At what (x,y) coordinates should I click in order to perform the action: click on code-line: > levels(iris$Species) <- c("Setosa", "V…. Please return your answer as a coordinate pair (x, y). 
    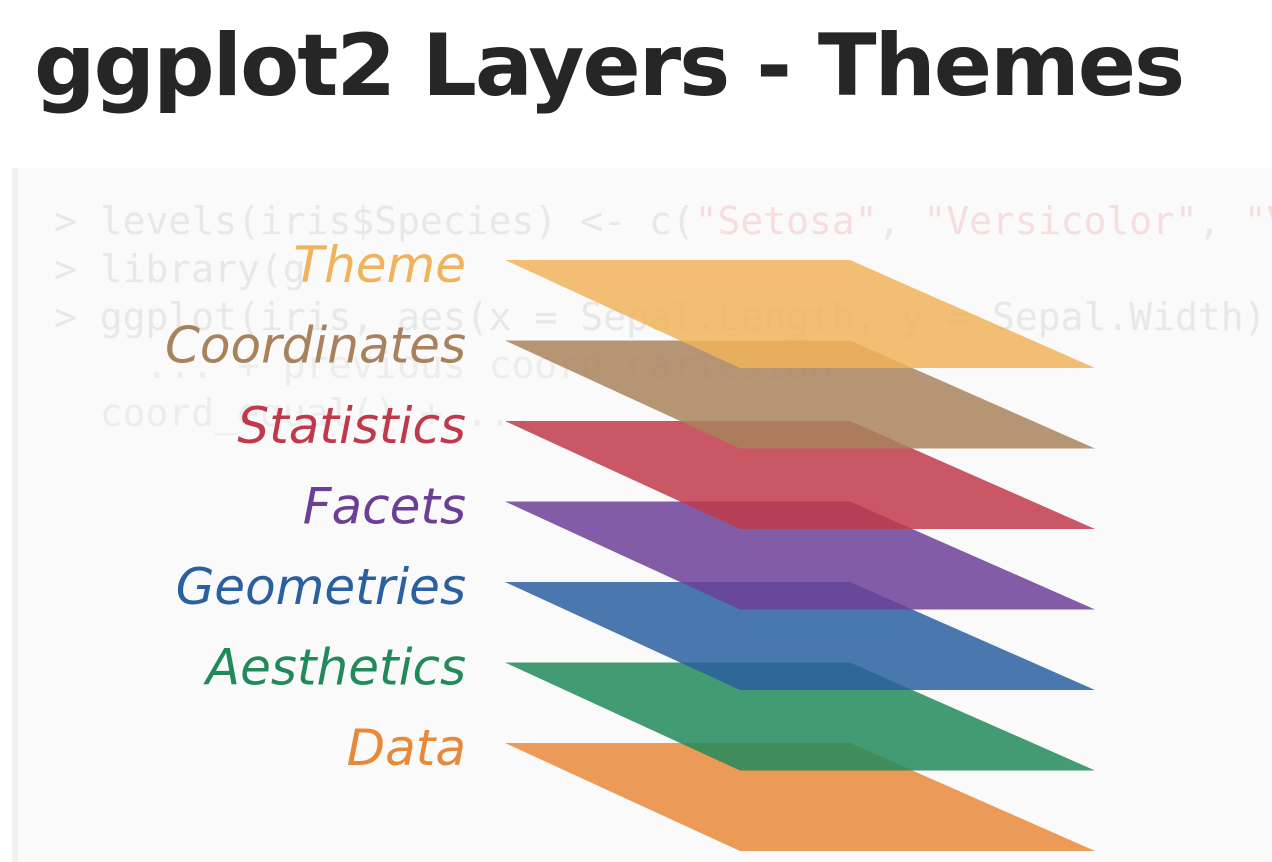
    Looking at the image, I should click on (663, 221).